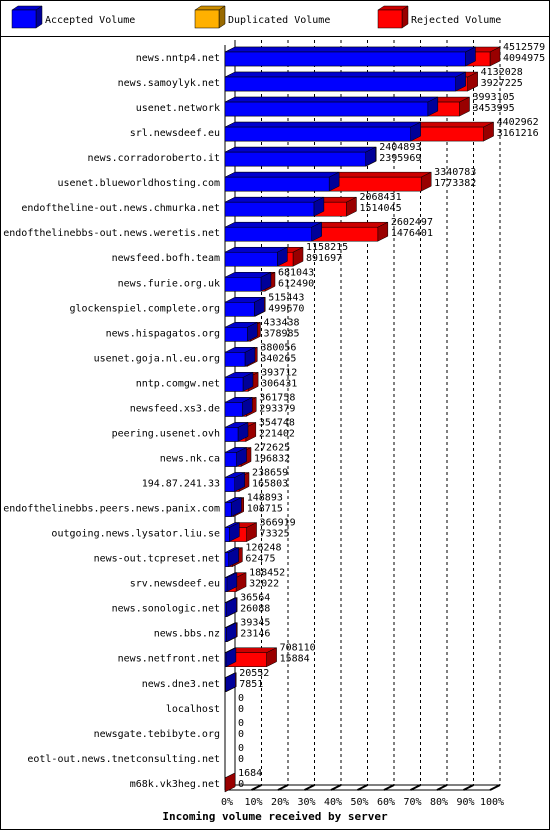 This screenshot has height=830, width=550. What do you see at coordinates (277, 408) in the screenshot?
I see `value-label: 293379` at bounding box center [277, 408].